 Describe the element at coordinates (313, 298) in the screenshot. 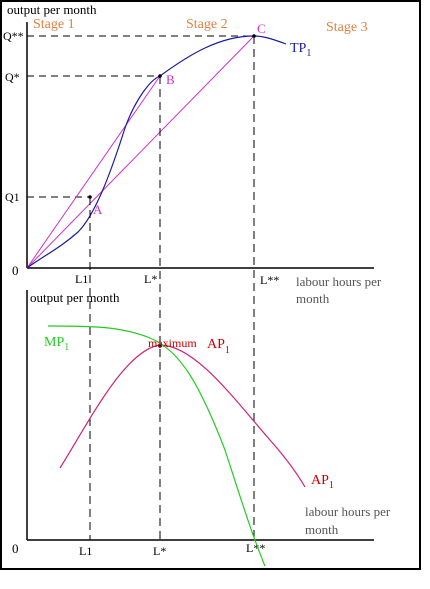

I see `top-x-title-line2: month` at that location.